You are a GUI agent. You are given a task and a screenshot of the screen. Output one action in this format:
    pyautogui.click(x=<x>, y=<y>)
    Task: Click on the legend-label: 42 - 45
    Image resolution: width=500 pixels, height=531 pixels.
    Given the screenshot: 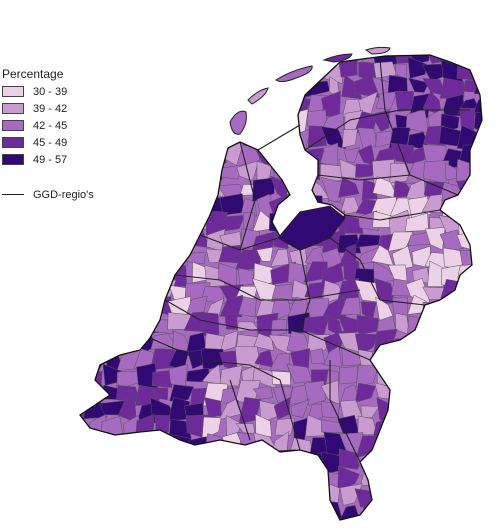 What is the action you would take?
    pyautogui.click(x=50, y=125)
    